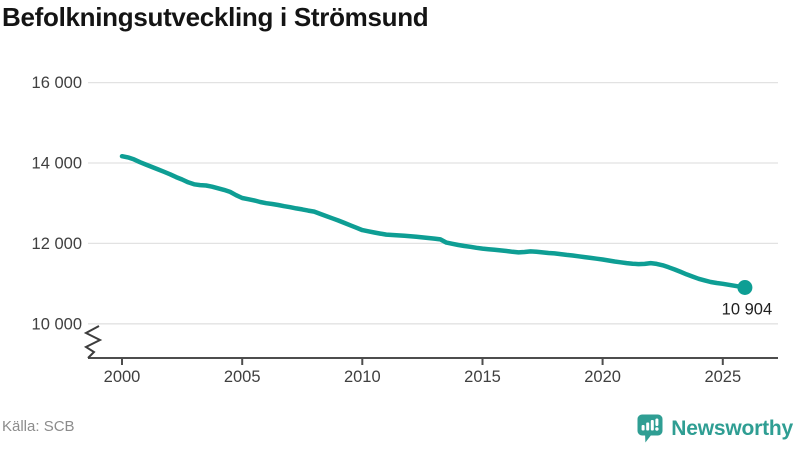 The width and height of the screenshot is (800, 450). What do you see at coordinates (657, 429) in the screenshot?
I see `exclamation-dot` at bounding box center [657, 429].